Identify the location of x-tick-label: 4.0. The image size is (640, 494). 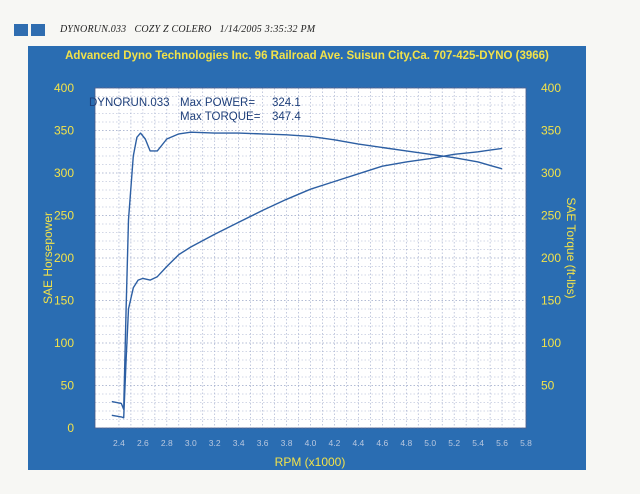
(311, 443).